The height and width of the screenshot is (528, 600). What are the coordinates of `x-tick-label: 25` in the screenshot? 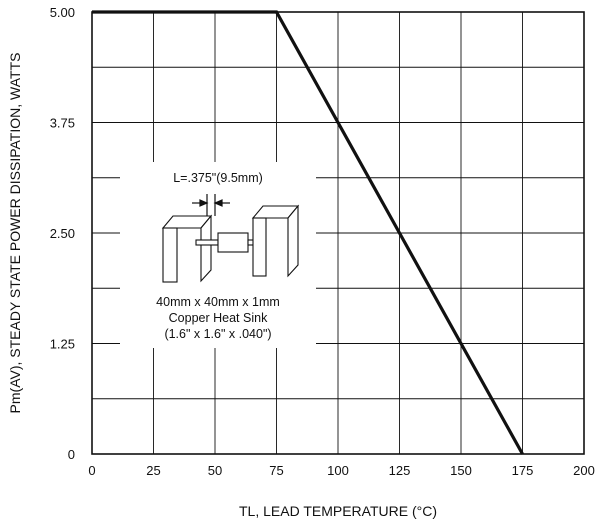 It's located at (153, 470).